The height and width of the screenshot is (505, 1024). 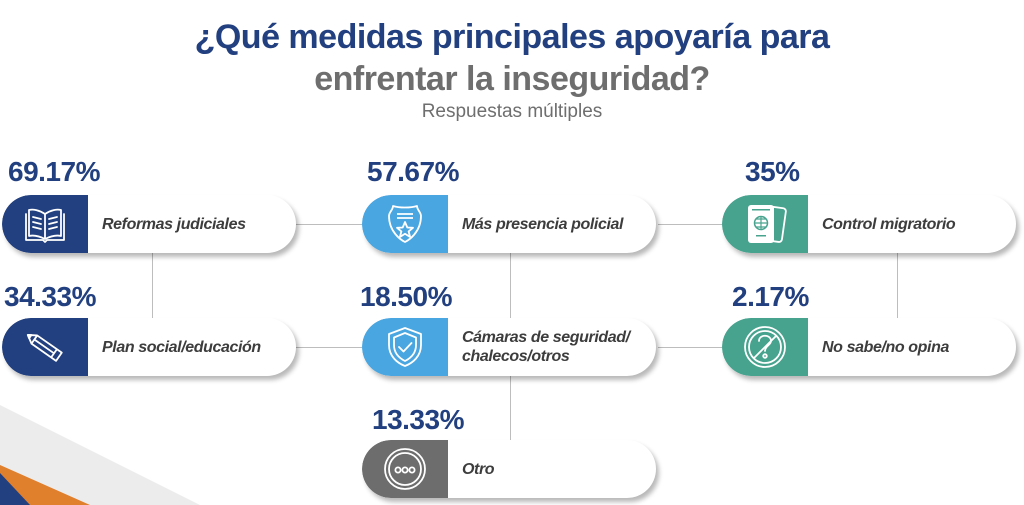 I want to click on measure-label: Otro, so click(x=478, y=469).